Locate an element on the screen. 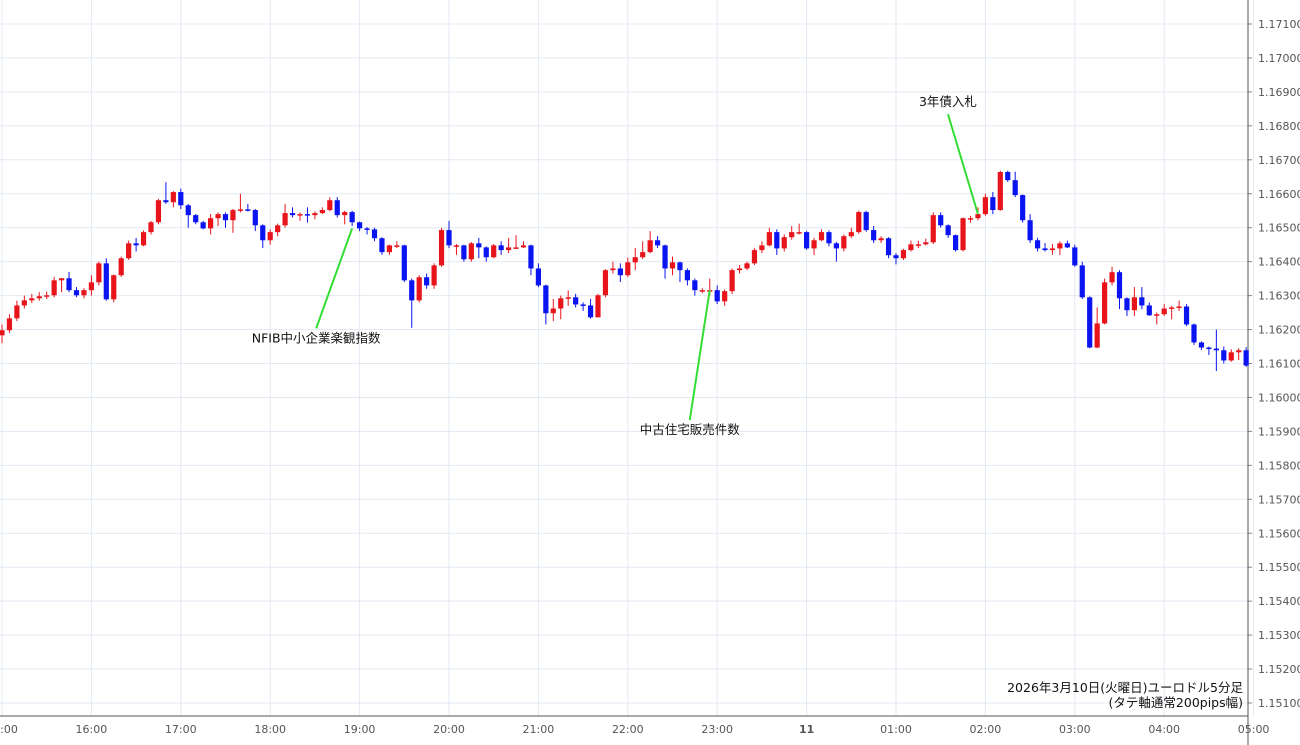 This screenshot has width=1300, height=745. y-tick-label: 1.15800 is located at coordinates (1279, 465).